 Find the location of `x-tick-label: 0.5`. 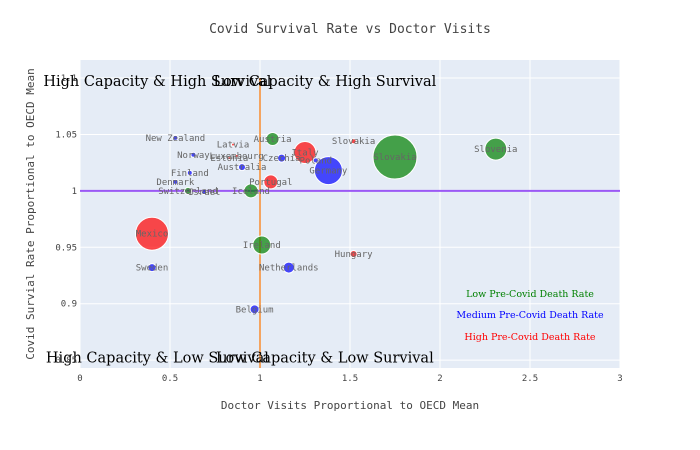

x-tick-label: 0.5 is located at coordinates (170, 379).